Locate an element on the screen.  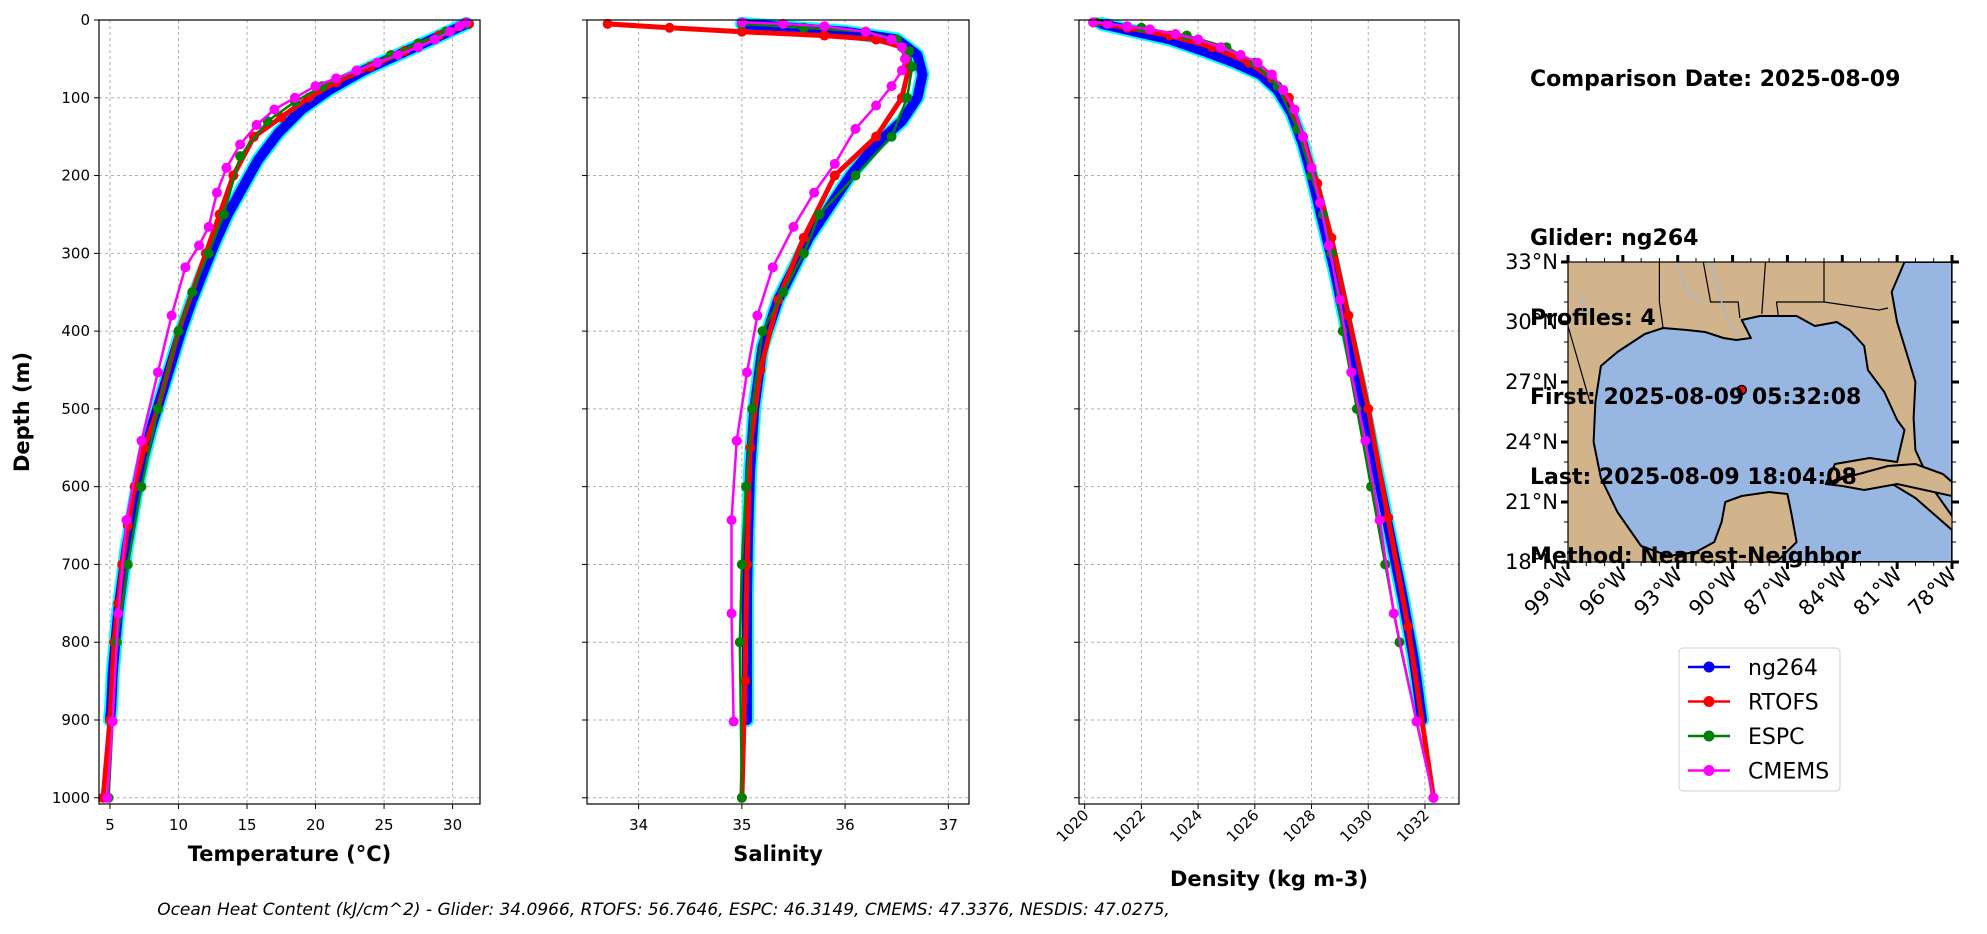
map-lat-label: 33°N is located at coordinates (1531, 262).